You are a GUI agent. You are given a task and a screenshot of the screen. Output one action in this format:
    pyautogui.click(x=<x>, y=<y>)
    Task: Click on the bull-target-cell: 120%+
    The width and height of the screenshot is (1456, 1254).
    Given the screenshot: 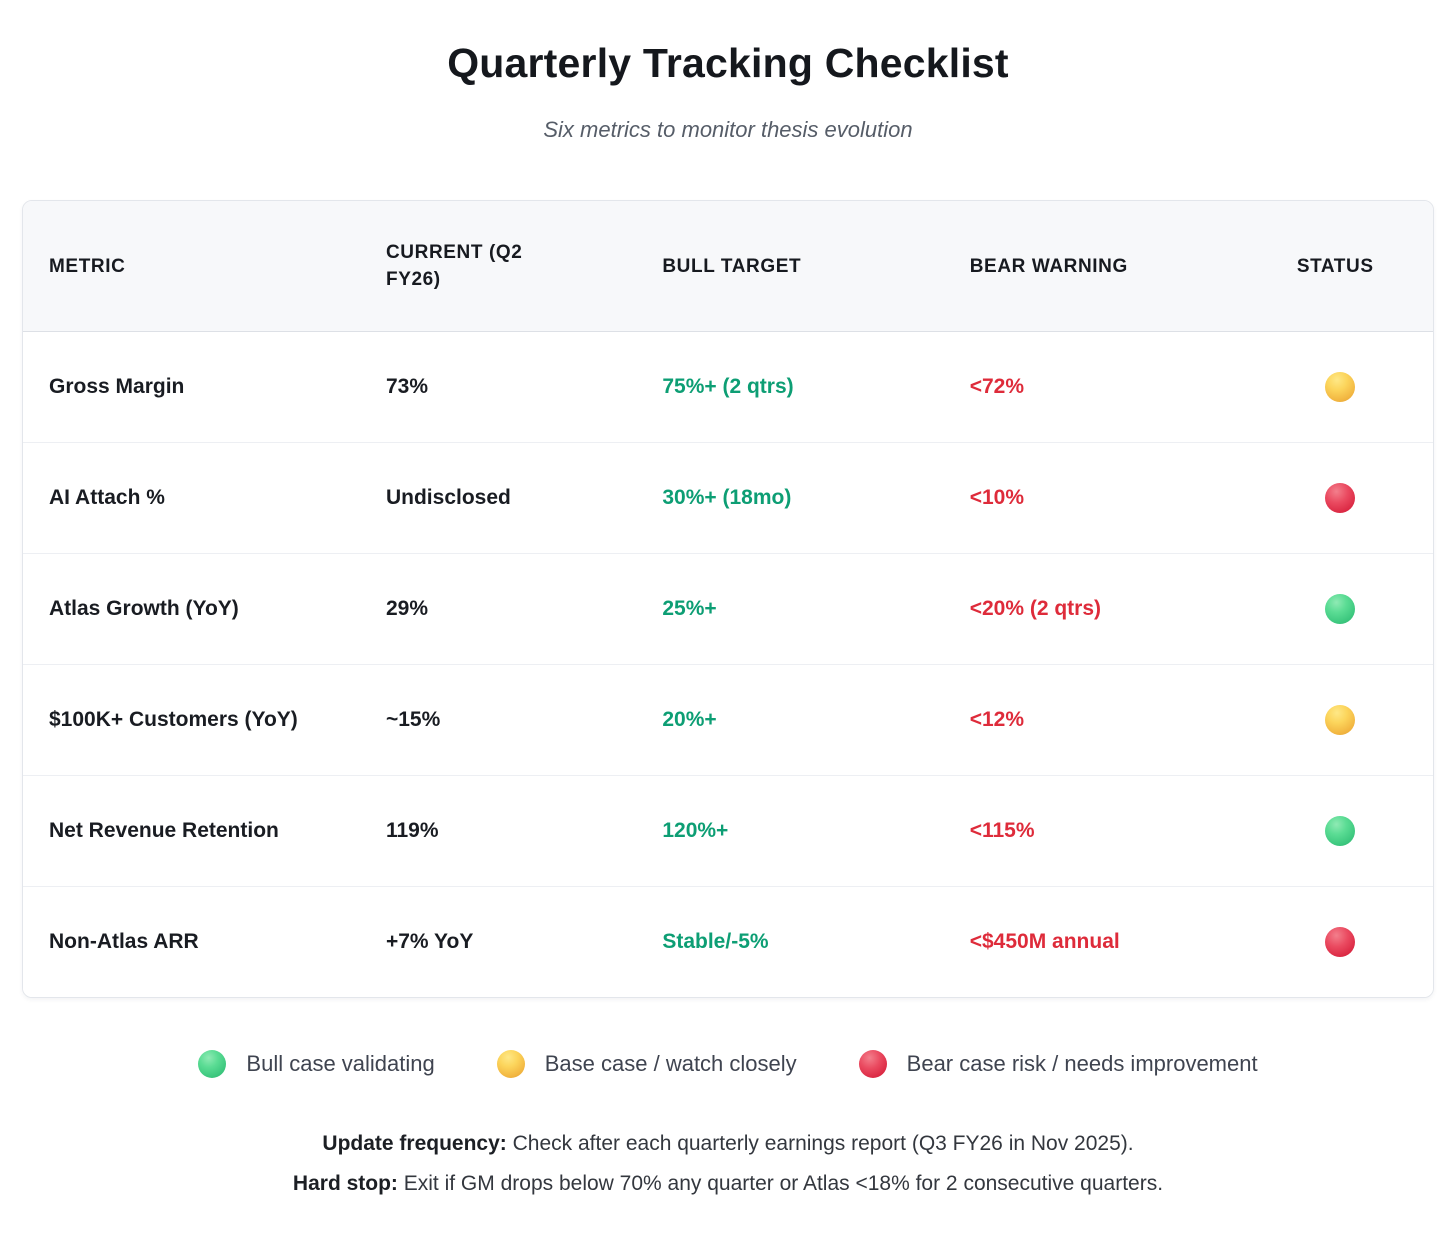 What is the action you would take?
    pyautogui.click(x=790, y=831)
    